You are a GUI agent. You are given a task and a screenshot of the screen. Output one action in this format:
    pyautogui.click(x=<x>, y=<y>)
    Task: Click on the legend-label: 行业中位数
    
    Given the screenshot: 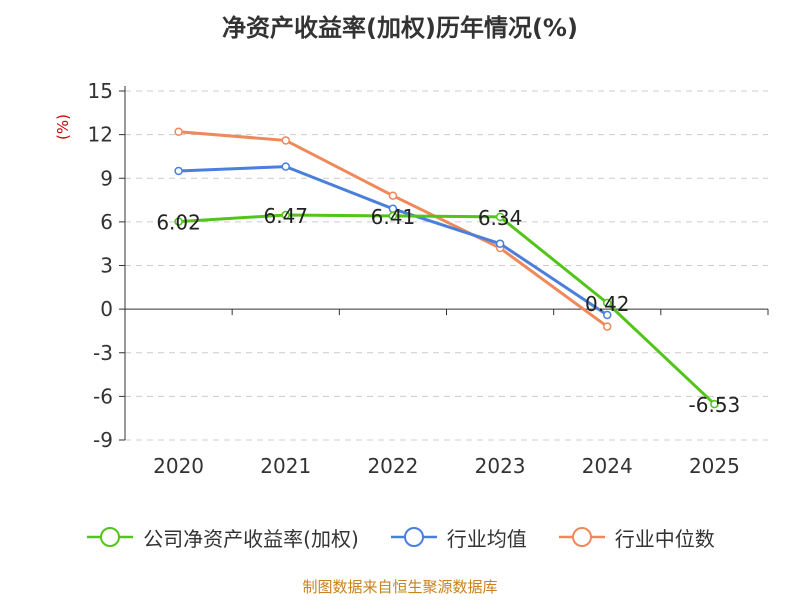 What is the action you would take?
    pyautogui.click(x=664, y=538)
    